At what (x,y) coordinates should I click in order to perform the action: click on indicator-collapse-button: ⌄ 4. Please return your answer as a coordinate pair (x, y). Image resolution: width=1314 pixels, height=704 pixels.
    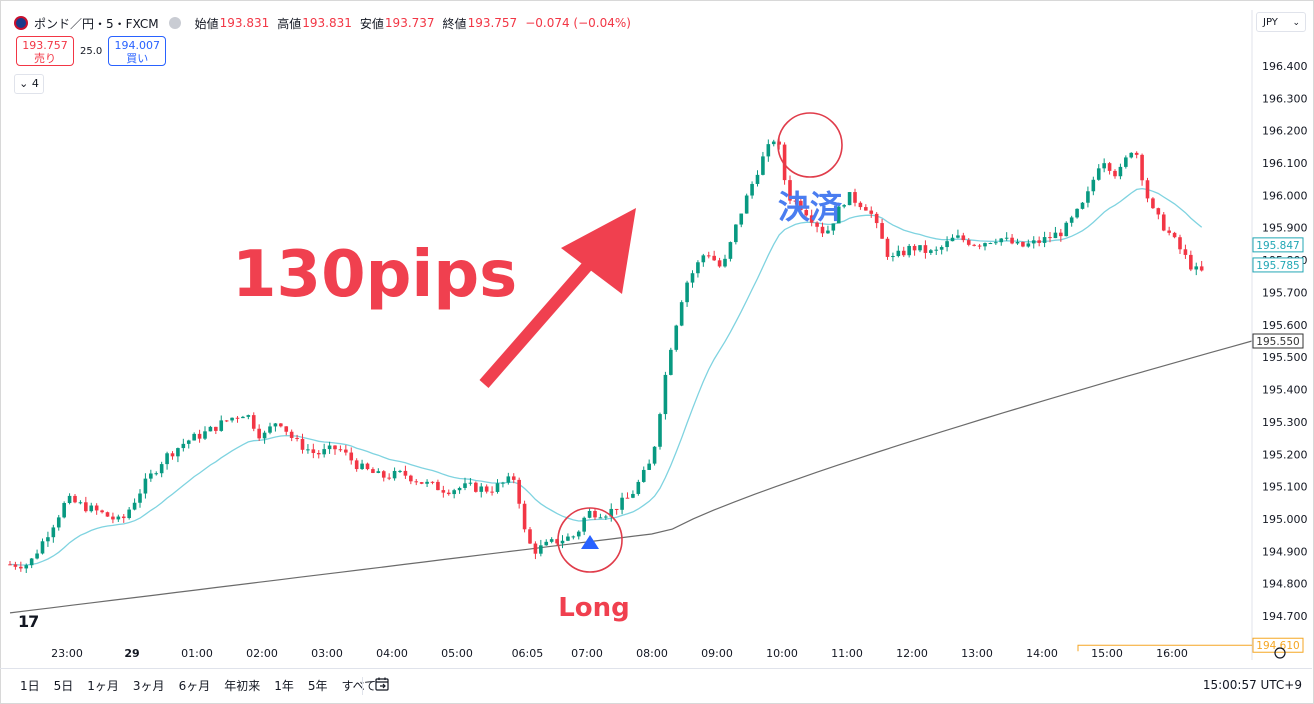
    Looking at the image, I should click on (29, 84).